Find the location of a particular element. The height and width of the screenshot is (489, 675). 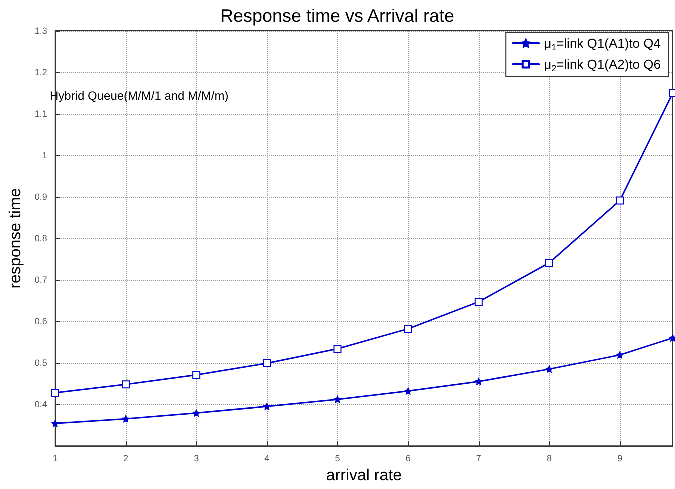

x-tick-label: 7 is located at coordinates (479, 459).